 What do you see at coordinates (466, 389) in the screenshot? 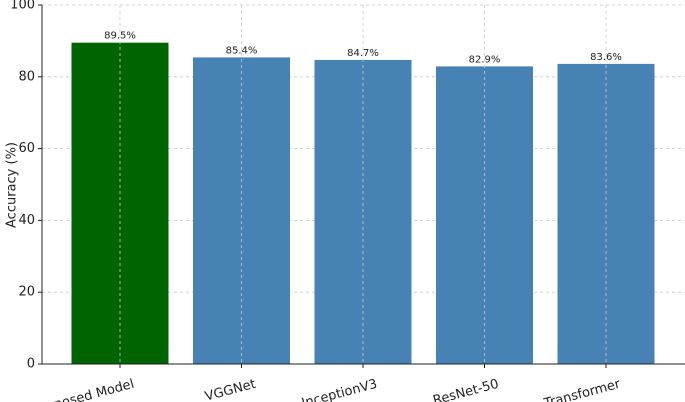
I see `x-tick-label: ResNet-50` at bounding box center [466, 389].